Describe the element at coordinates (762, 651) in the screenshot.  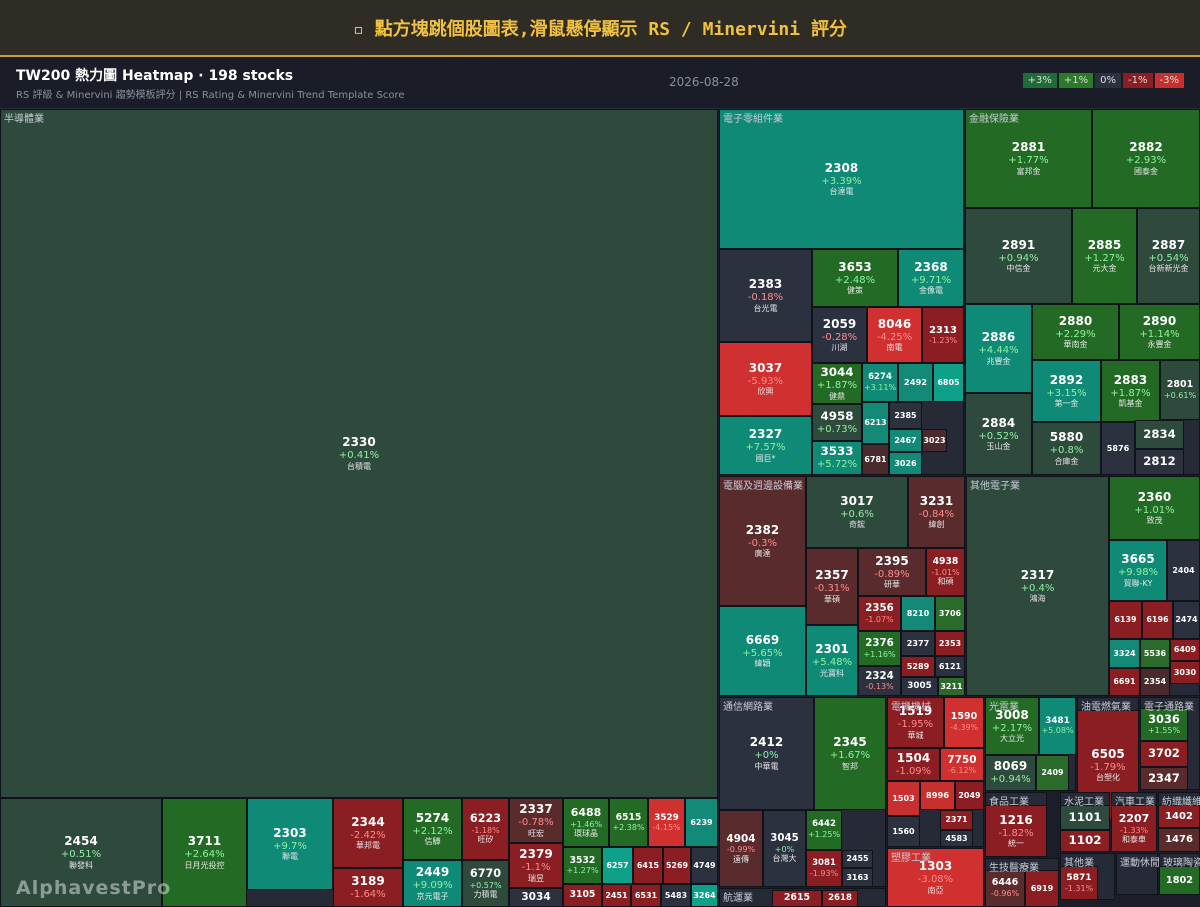
I see `stock-cell: 6669 +5.65% 緯穎` at that location.